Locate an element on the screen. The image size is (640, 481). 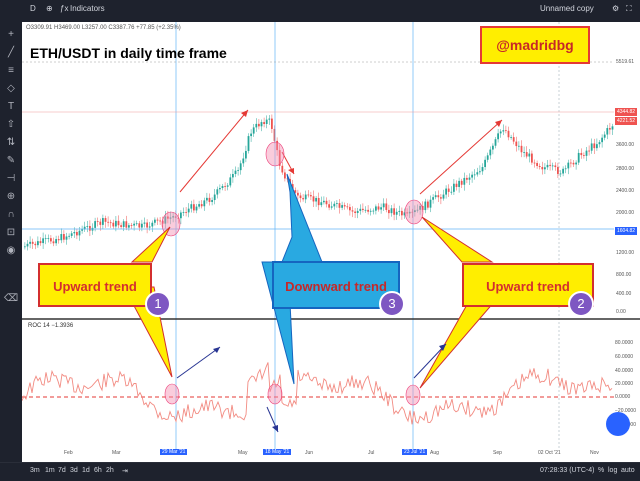
chat-bubble-icon is located at coordinates (618, 424).